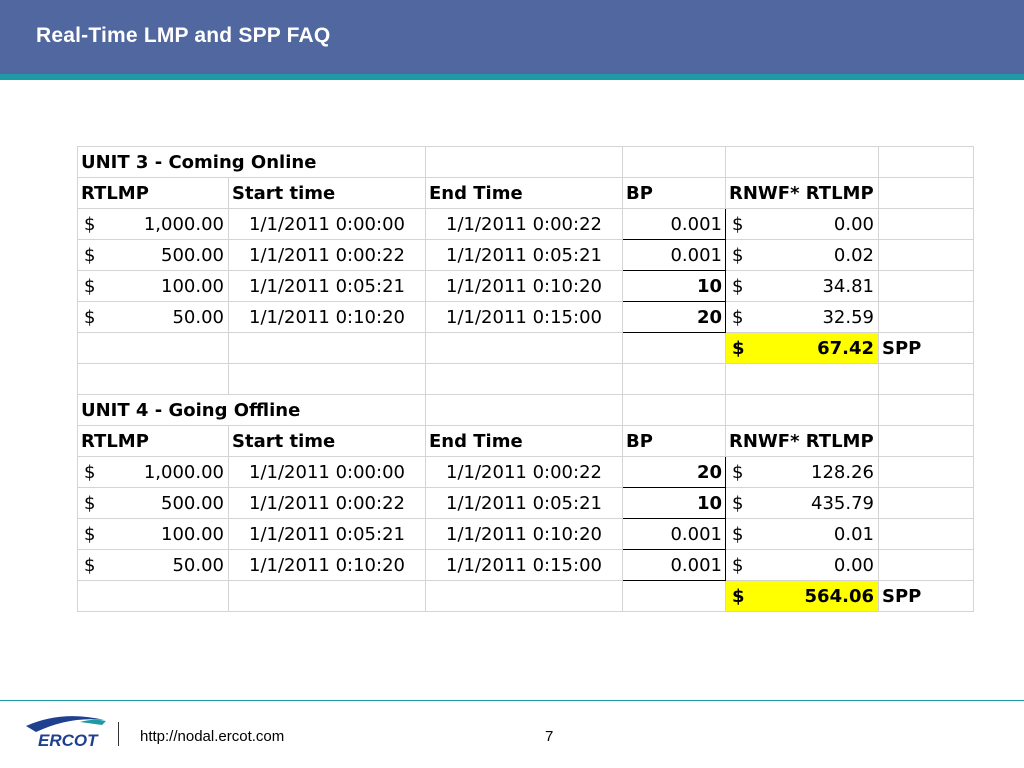  Describe the element at coordinates (153, 503) in the screenshot. I see `rtlmp-cell: $500.00` at that location.